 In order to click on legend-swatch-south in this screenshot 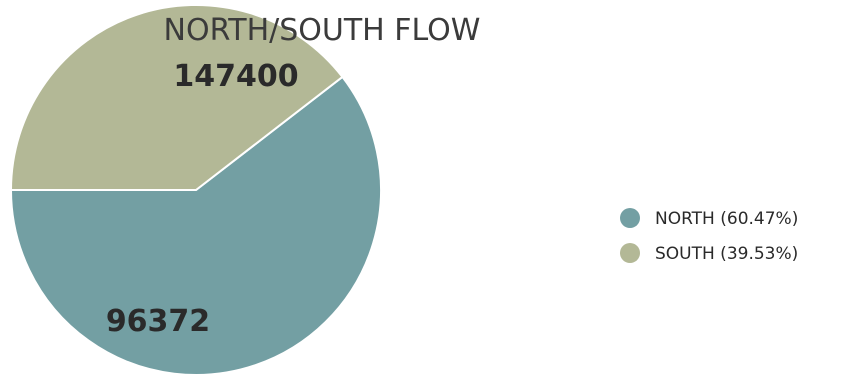, I will do `click(630, 253)`.